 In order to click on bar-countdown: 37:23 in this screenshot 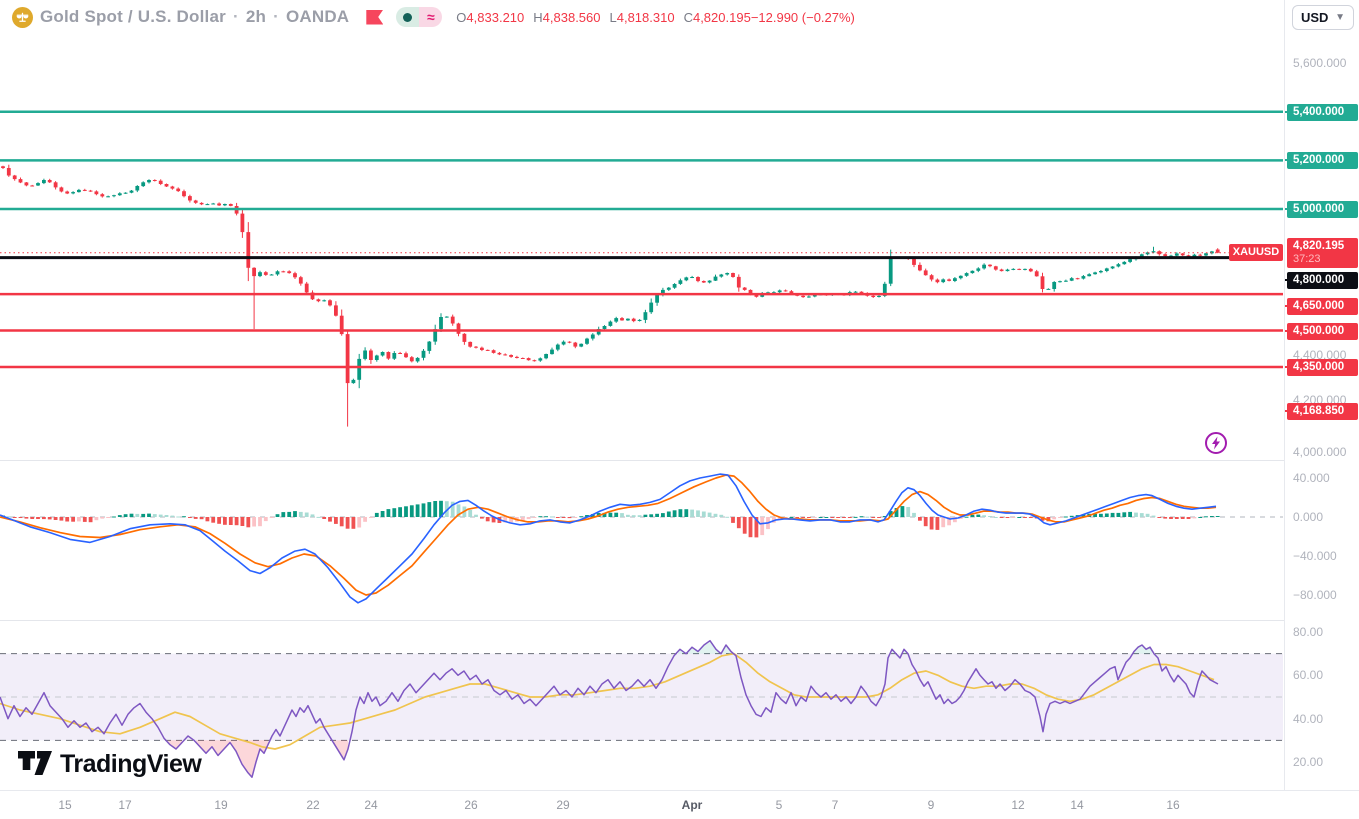, I will do `click(1307, 259)`.